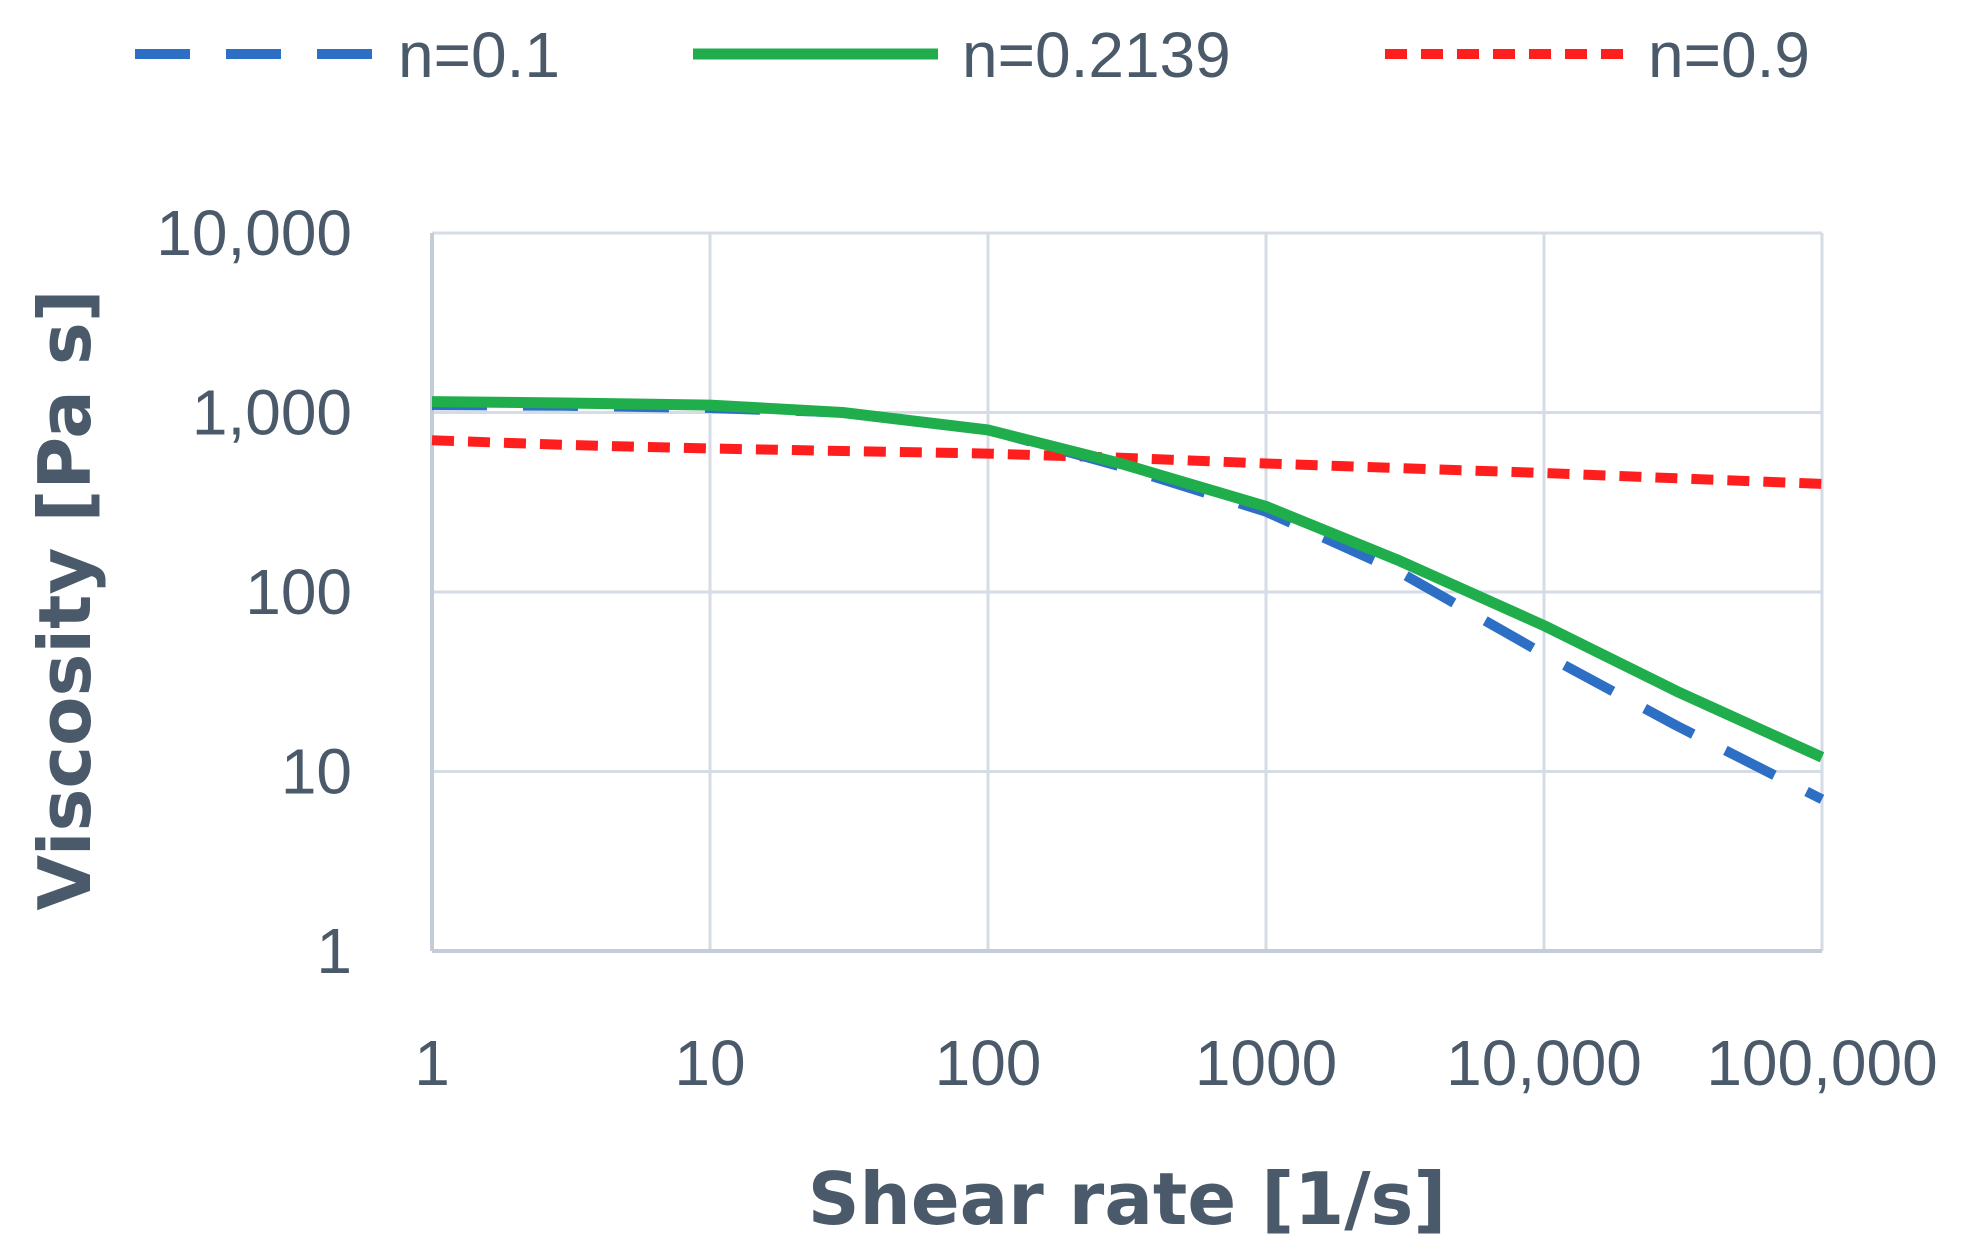 The image size is (1976, 1258). I want to click on x-tick-label: 1000, so click(1266, 1063).